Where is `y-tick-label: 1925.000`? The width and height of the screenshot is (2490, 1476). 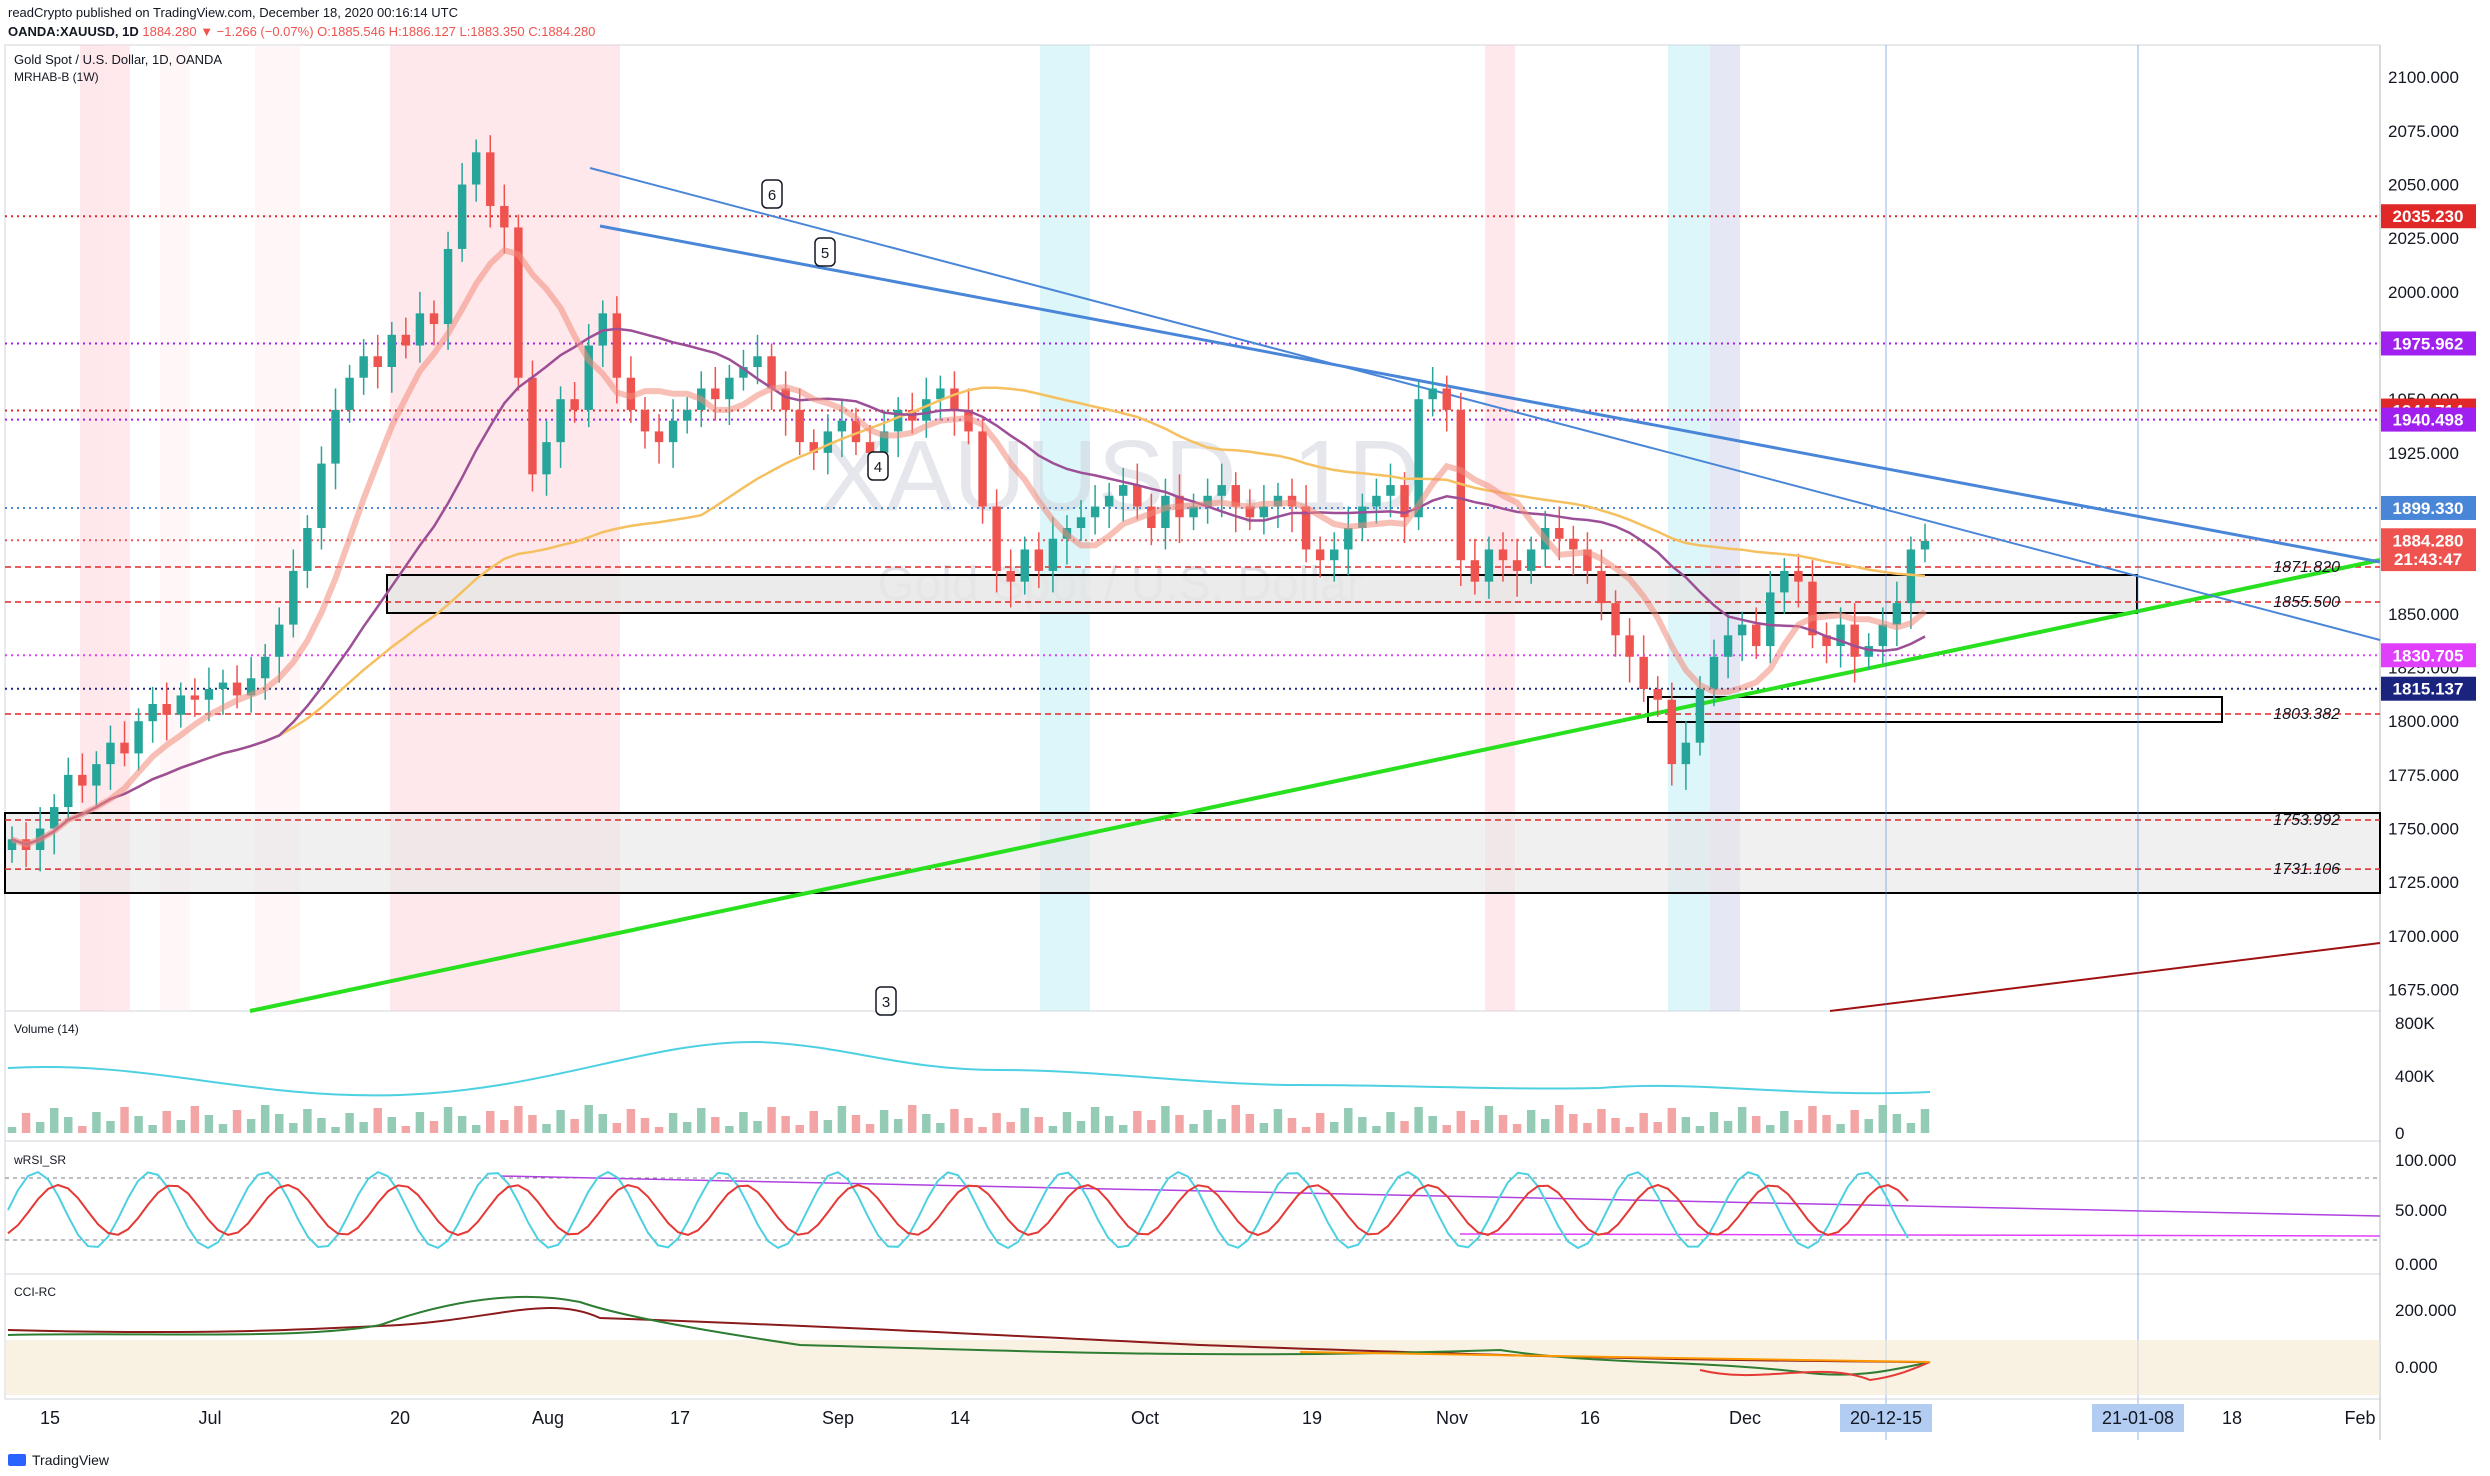
y-tick-label: 1925.000 is located at coordinates (2423, 453).